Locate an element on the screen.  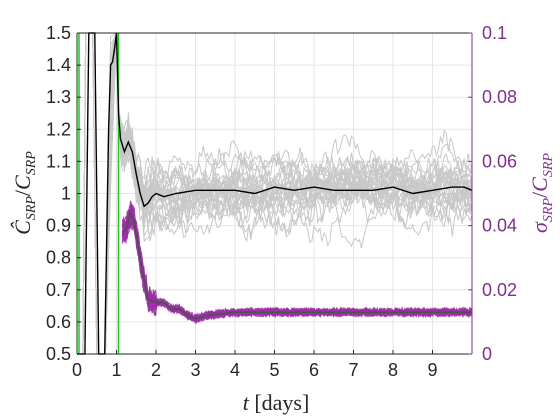
x-tick-label: 4 is located at coordinates (235, 370).